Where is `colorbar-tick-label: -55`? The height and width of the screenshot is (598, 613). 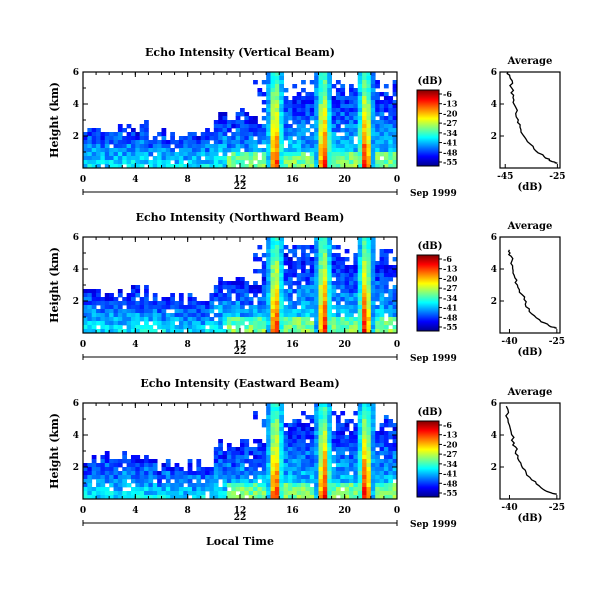
colorbar-tick-label: -55 is located at coordinates (450, 327).